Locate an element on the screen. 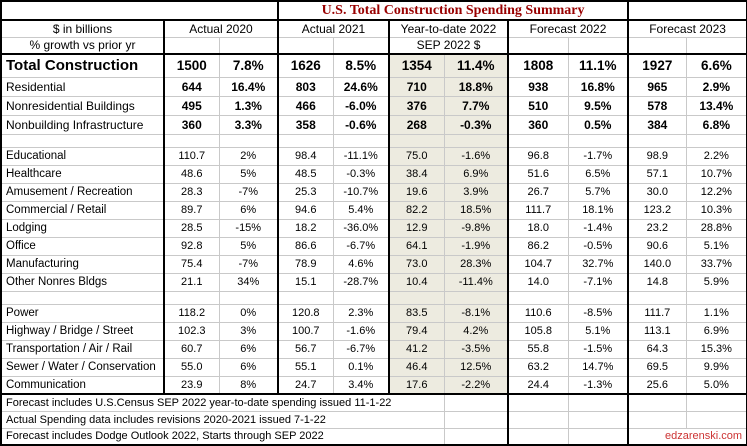 Image resolution: width=747 pixels, height=446 pixels. value-cell: -11.1% is located at coordinates (361, 156).